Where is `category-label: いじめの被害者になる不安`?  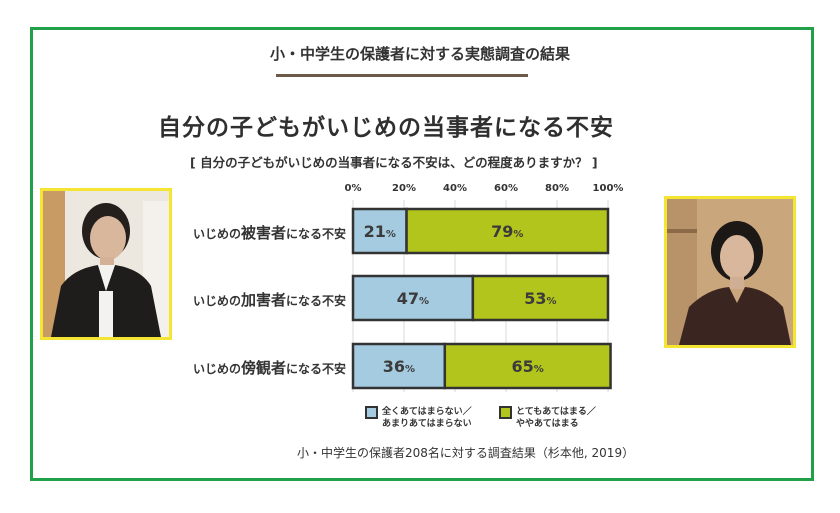 category-label: いじめの被害者になる不安 is located at coordinates (269, 233).